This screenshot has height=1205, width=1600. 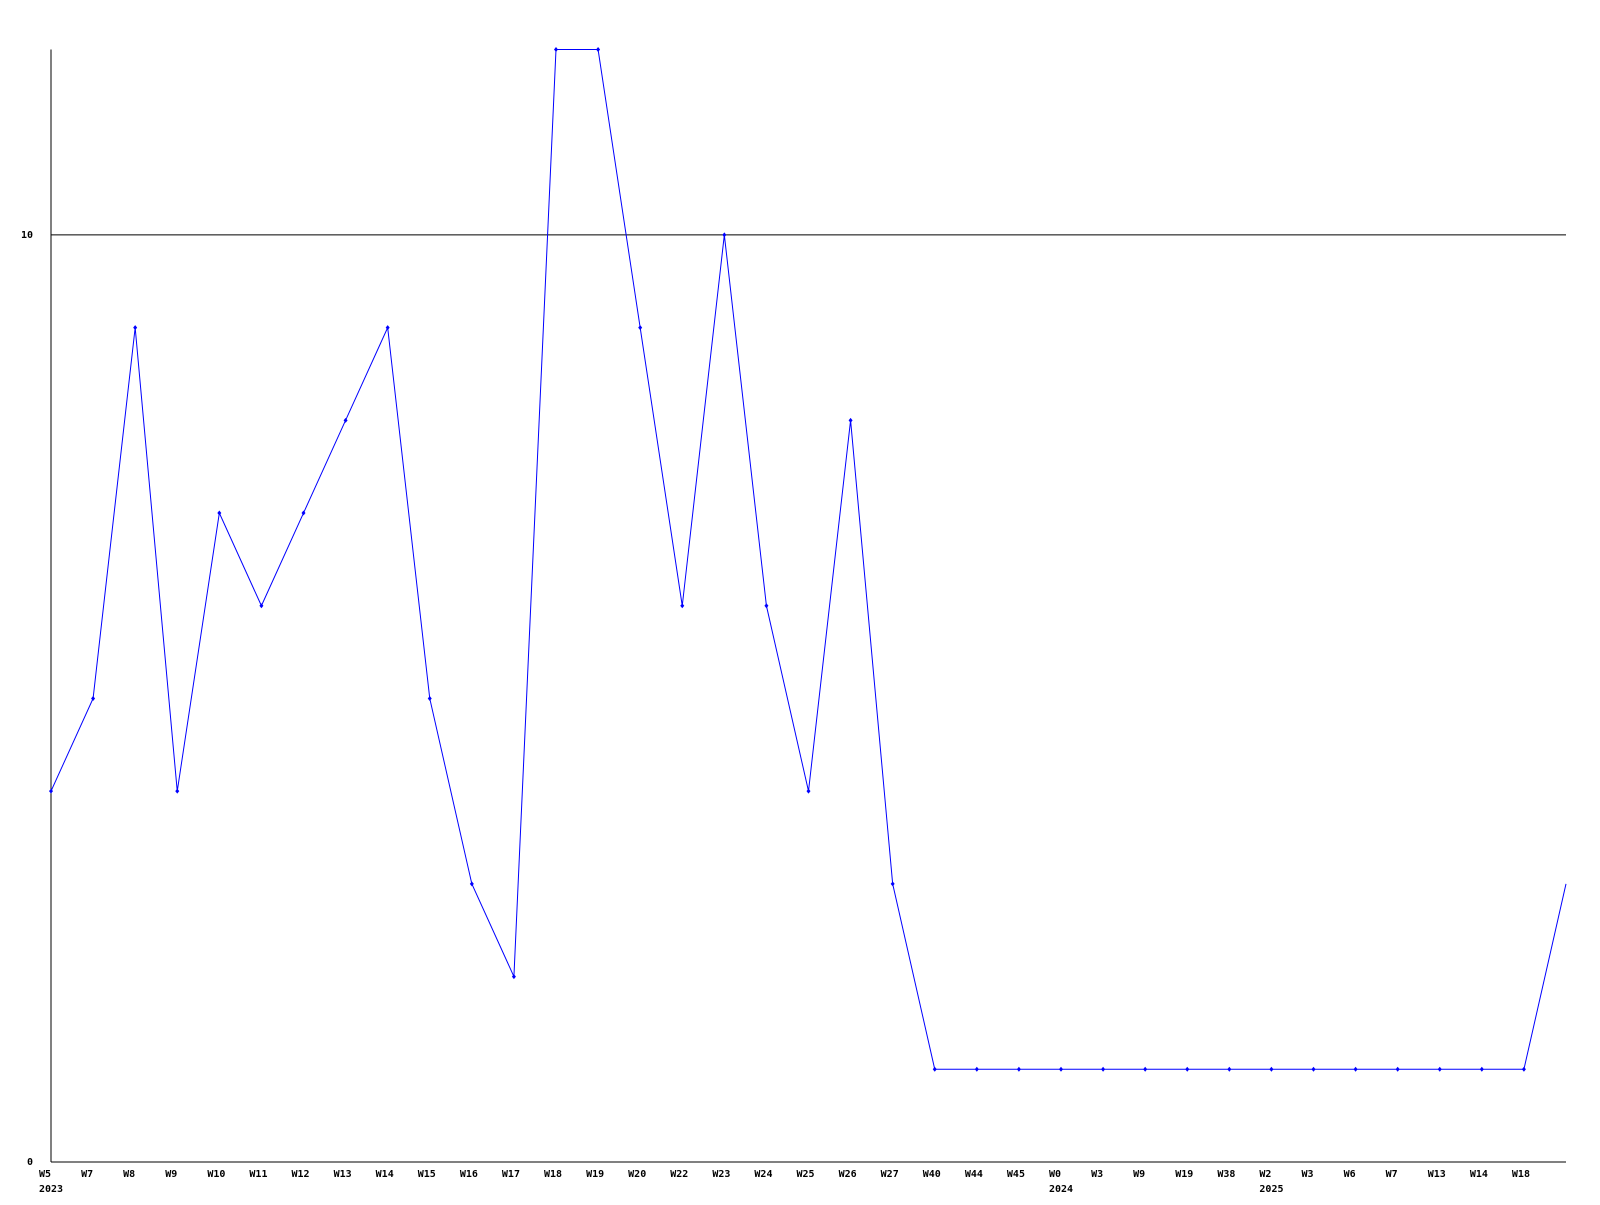 I want to click on x-tick-label: W44, so click(x=974, y=1174).